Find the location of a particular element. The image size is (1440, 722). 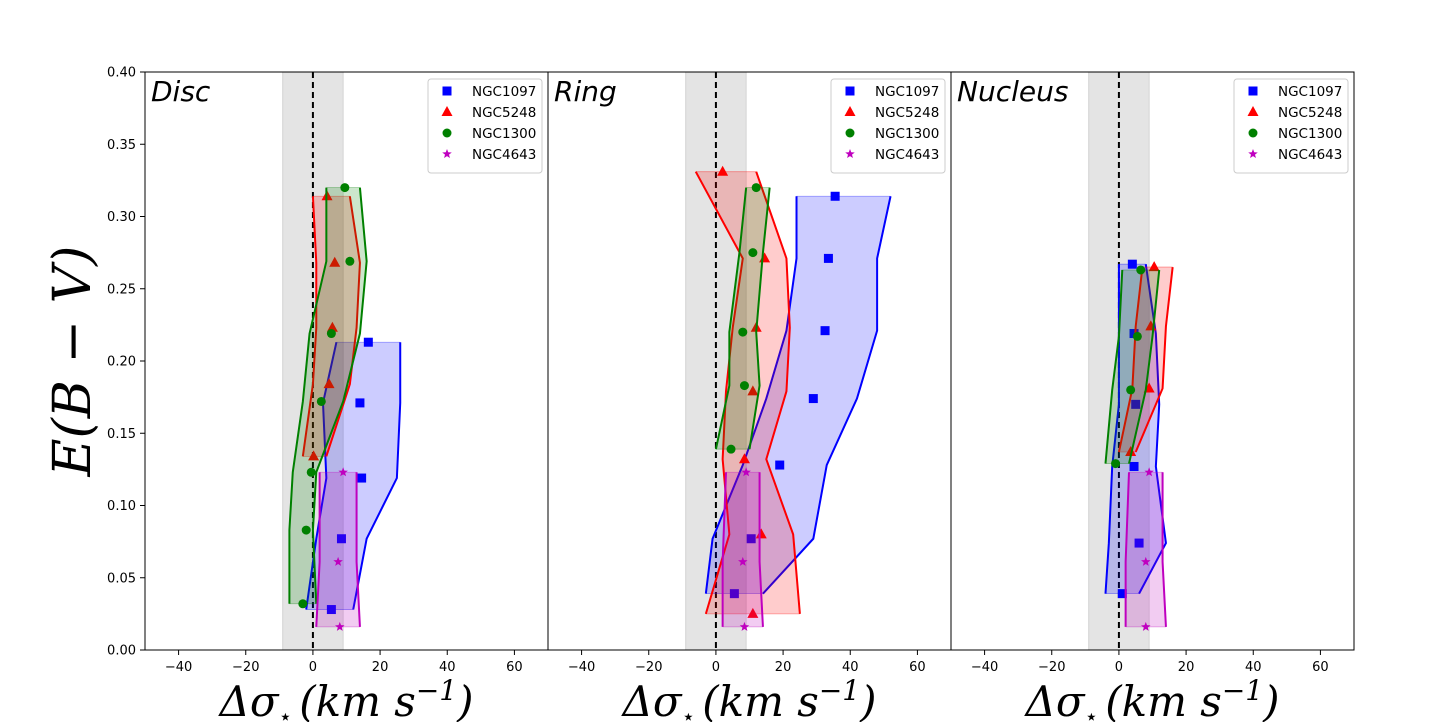

y-tick-label: 0.20 is located at coordinates (121, 362).